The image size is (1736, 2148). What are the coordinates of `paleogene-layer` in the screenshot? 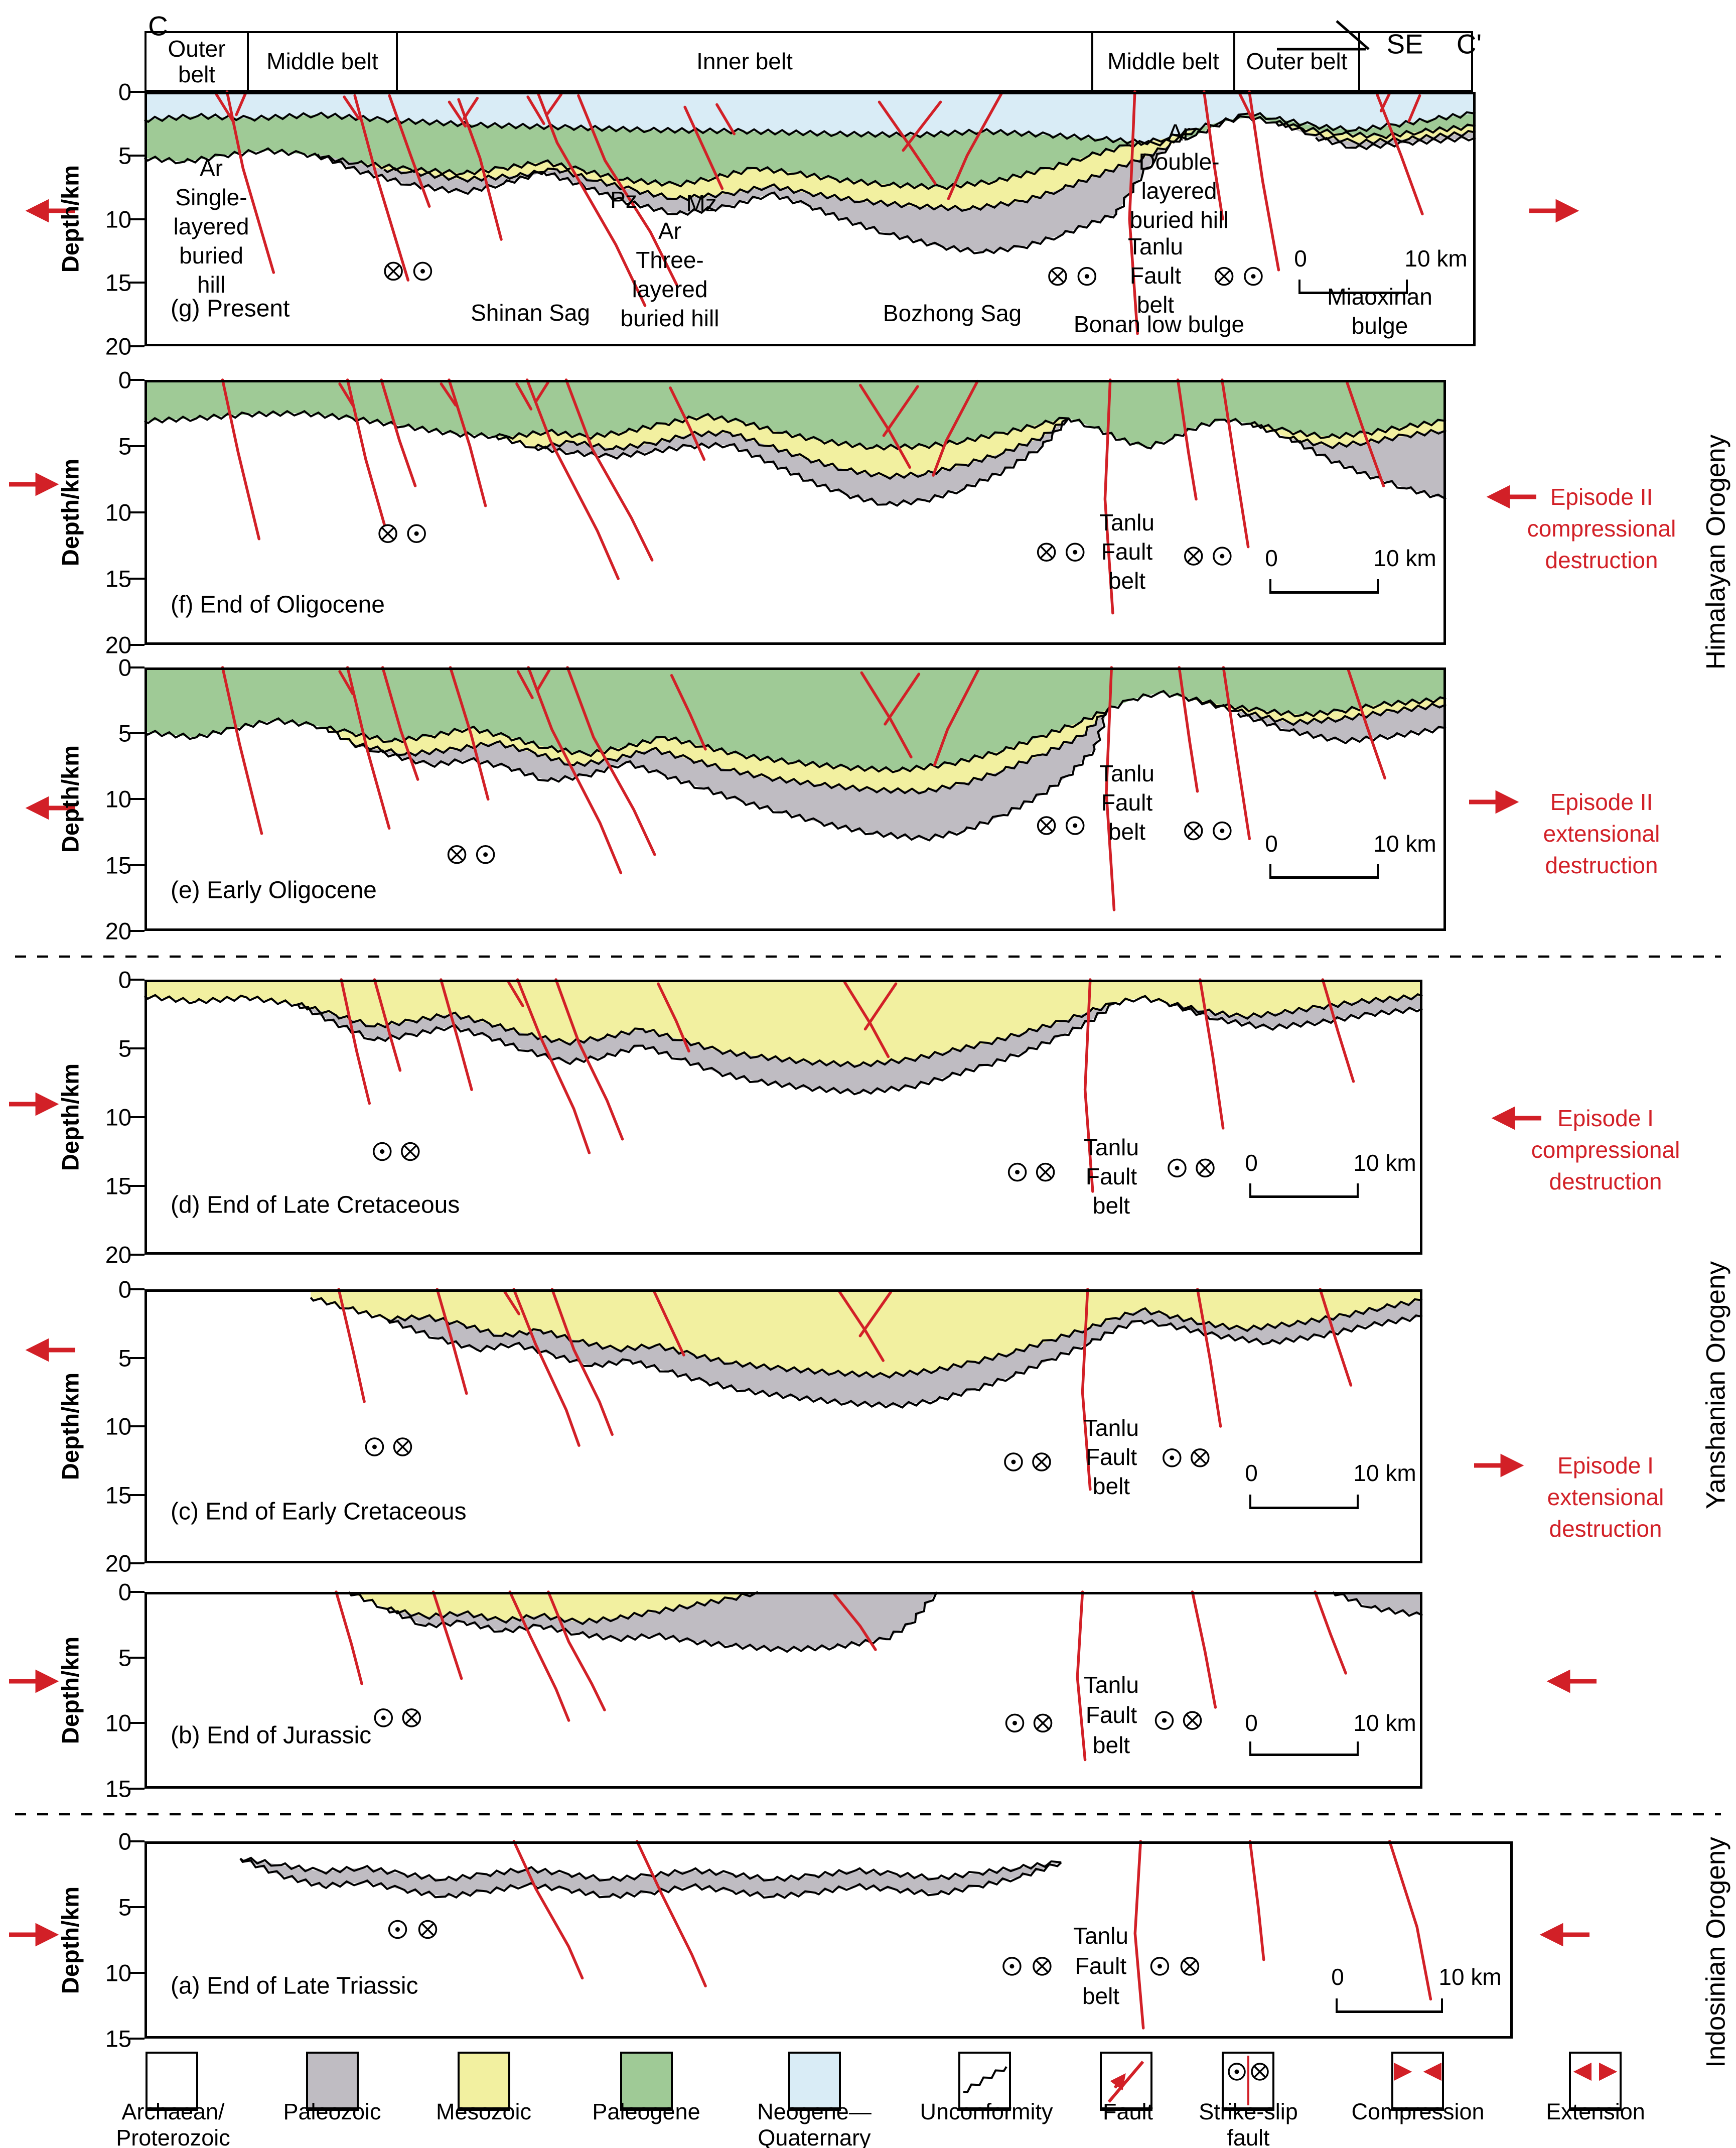 It's located at (795, 718).